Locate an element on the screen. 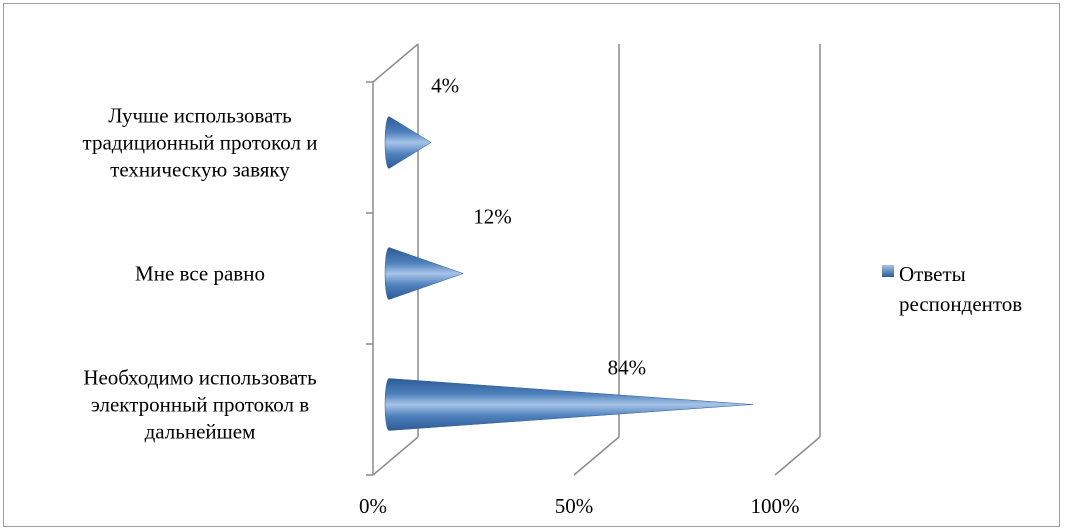 The image size is (1065, 532). legend-swatch is located at coordinates (888, 271).